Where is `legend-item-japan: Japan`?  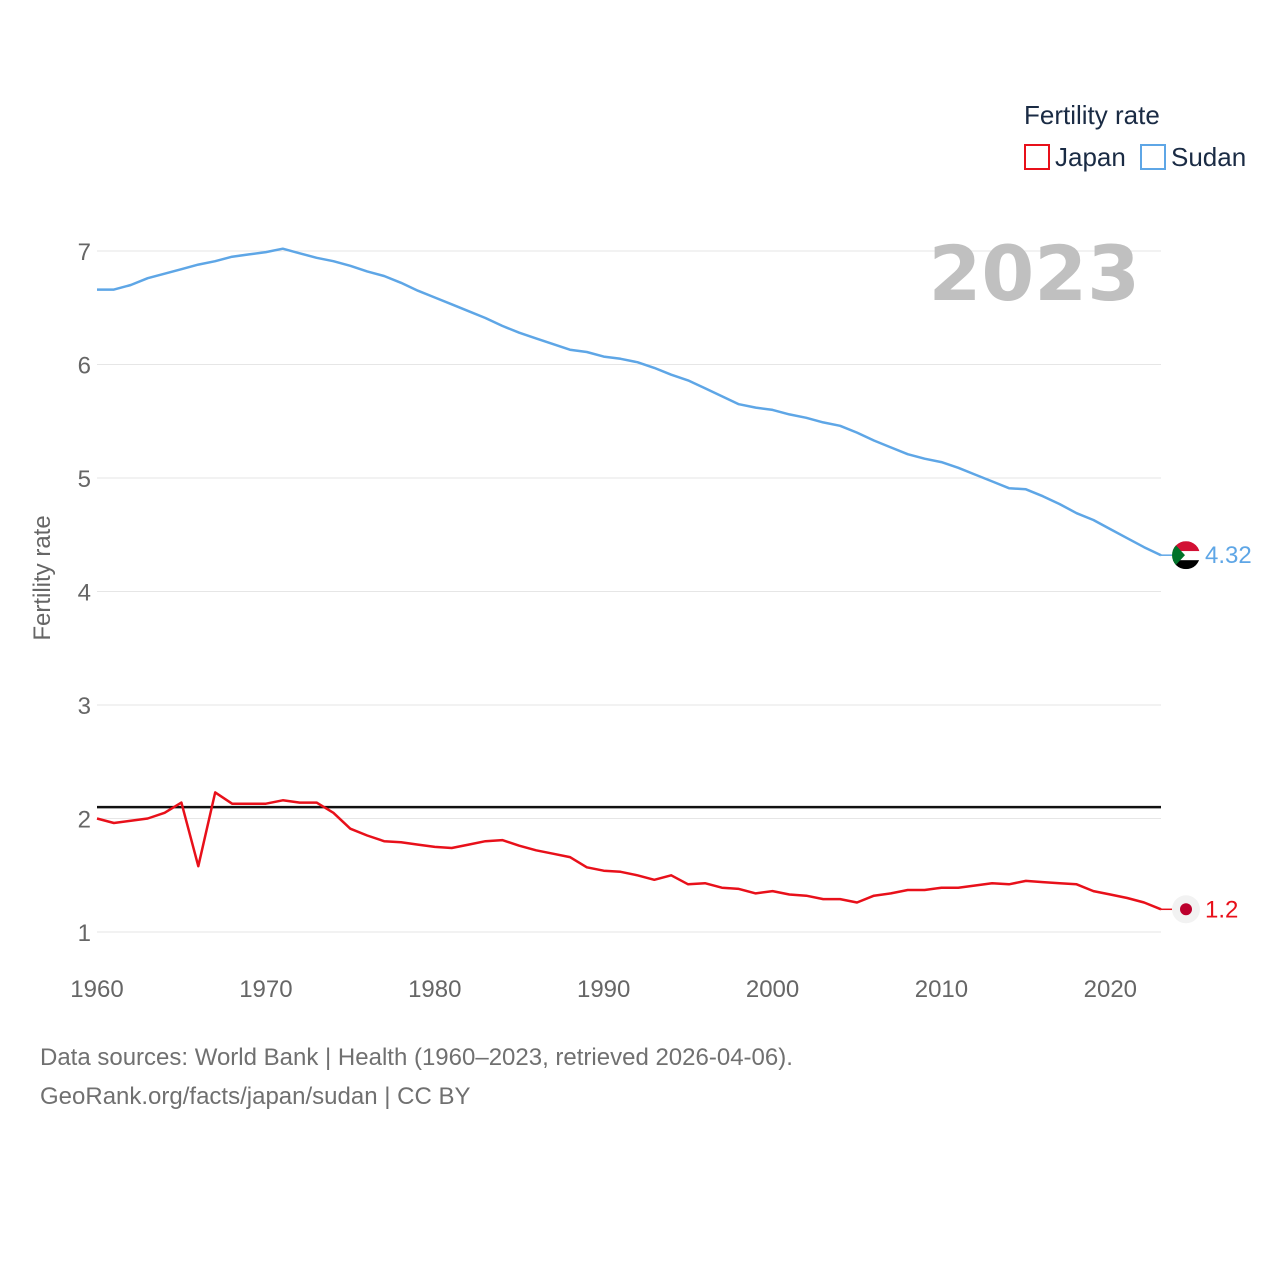 legend-item-japan: Japan is located at coordinates (1075, 157).